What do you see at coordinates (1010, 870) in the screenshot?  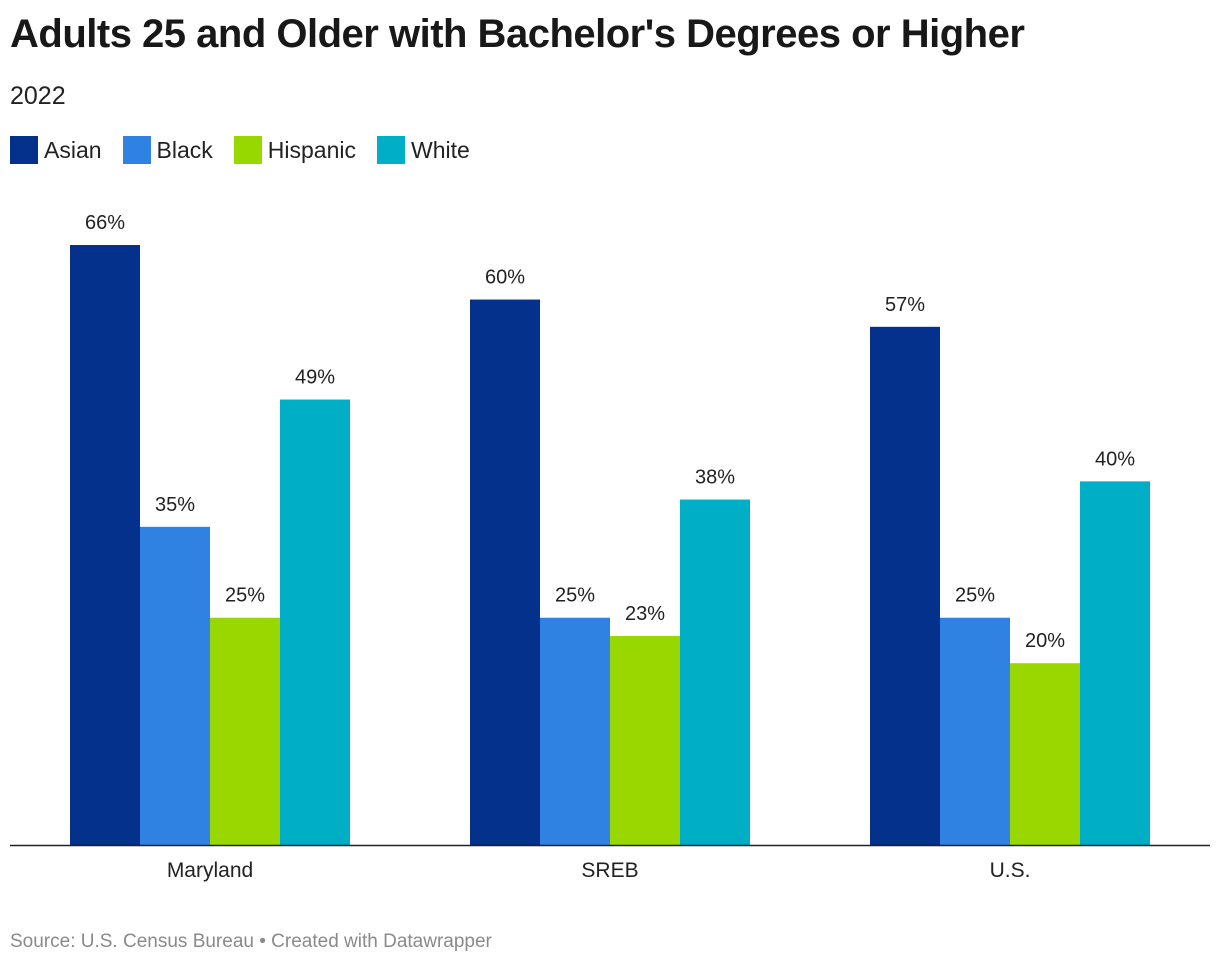 I see `x-tick-label-u-s: U.S.` at bounding box center [1010, 870].